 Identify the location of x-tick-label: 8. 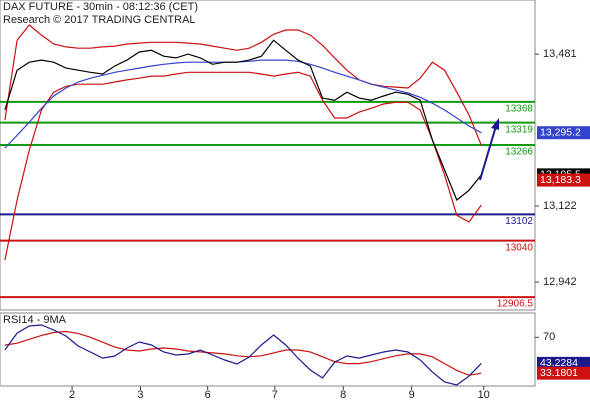
(343, 394).